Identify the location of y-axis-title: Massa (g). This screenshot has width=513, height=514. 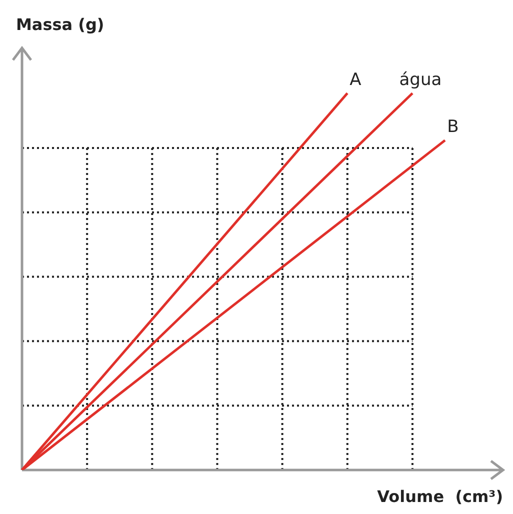
(60, 24).